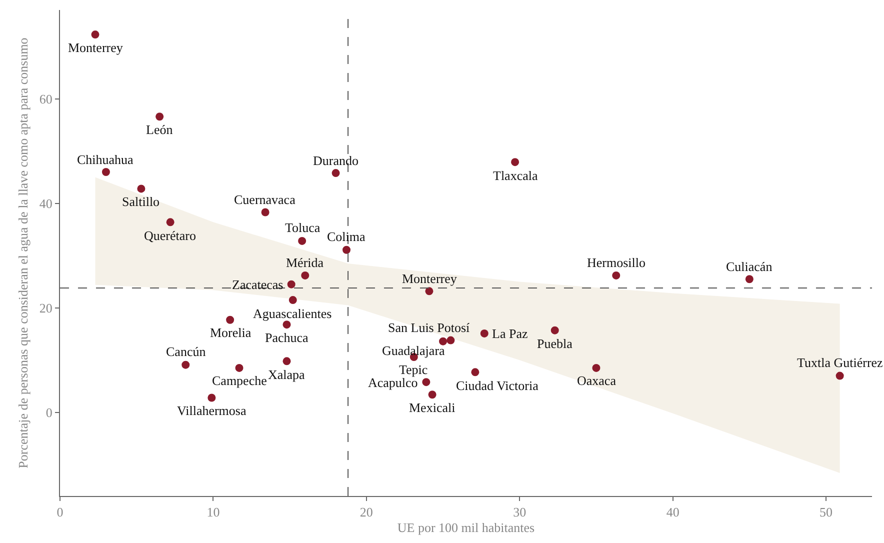 The width and height of the screenshot is (884, 543). Describe the element at coordinates (287, 337) in the screenshot. I see `annotation: Pachuca` at that location.